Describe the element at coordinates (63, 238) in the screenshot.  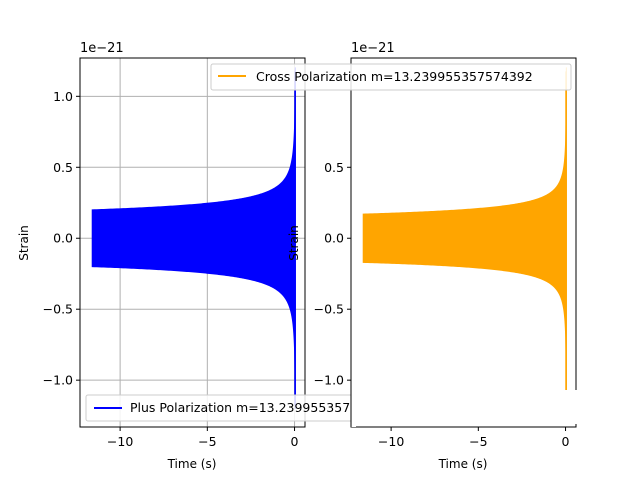
I see `plus-ytick-label: 0.0` at that location.